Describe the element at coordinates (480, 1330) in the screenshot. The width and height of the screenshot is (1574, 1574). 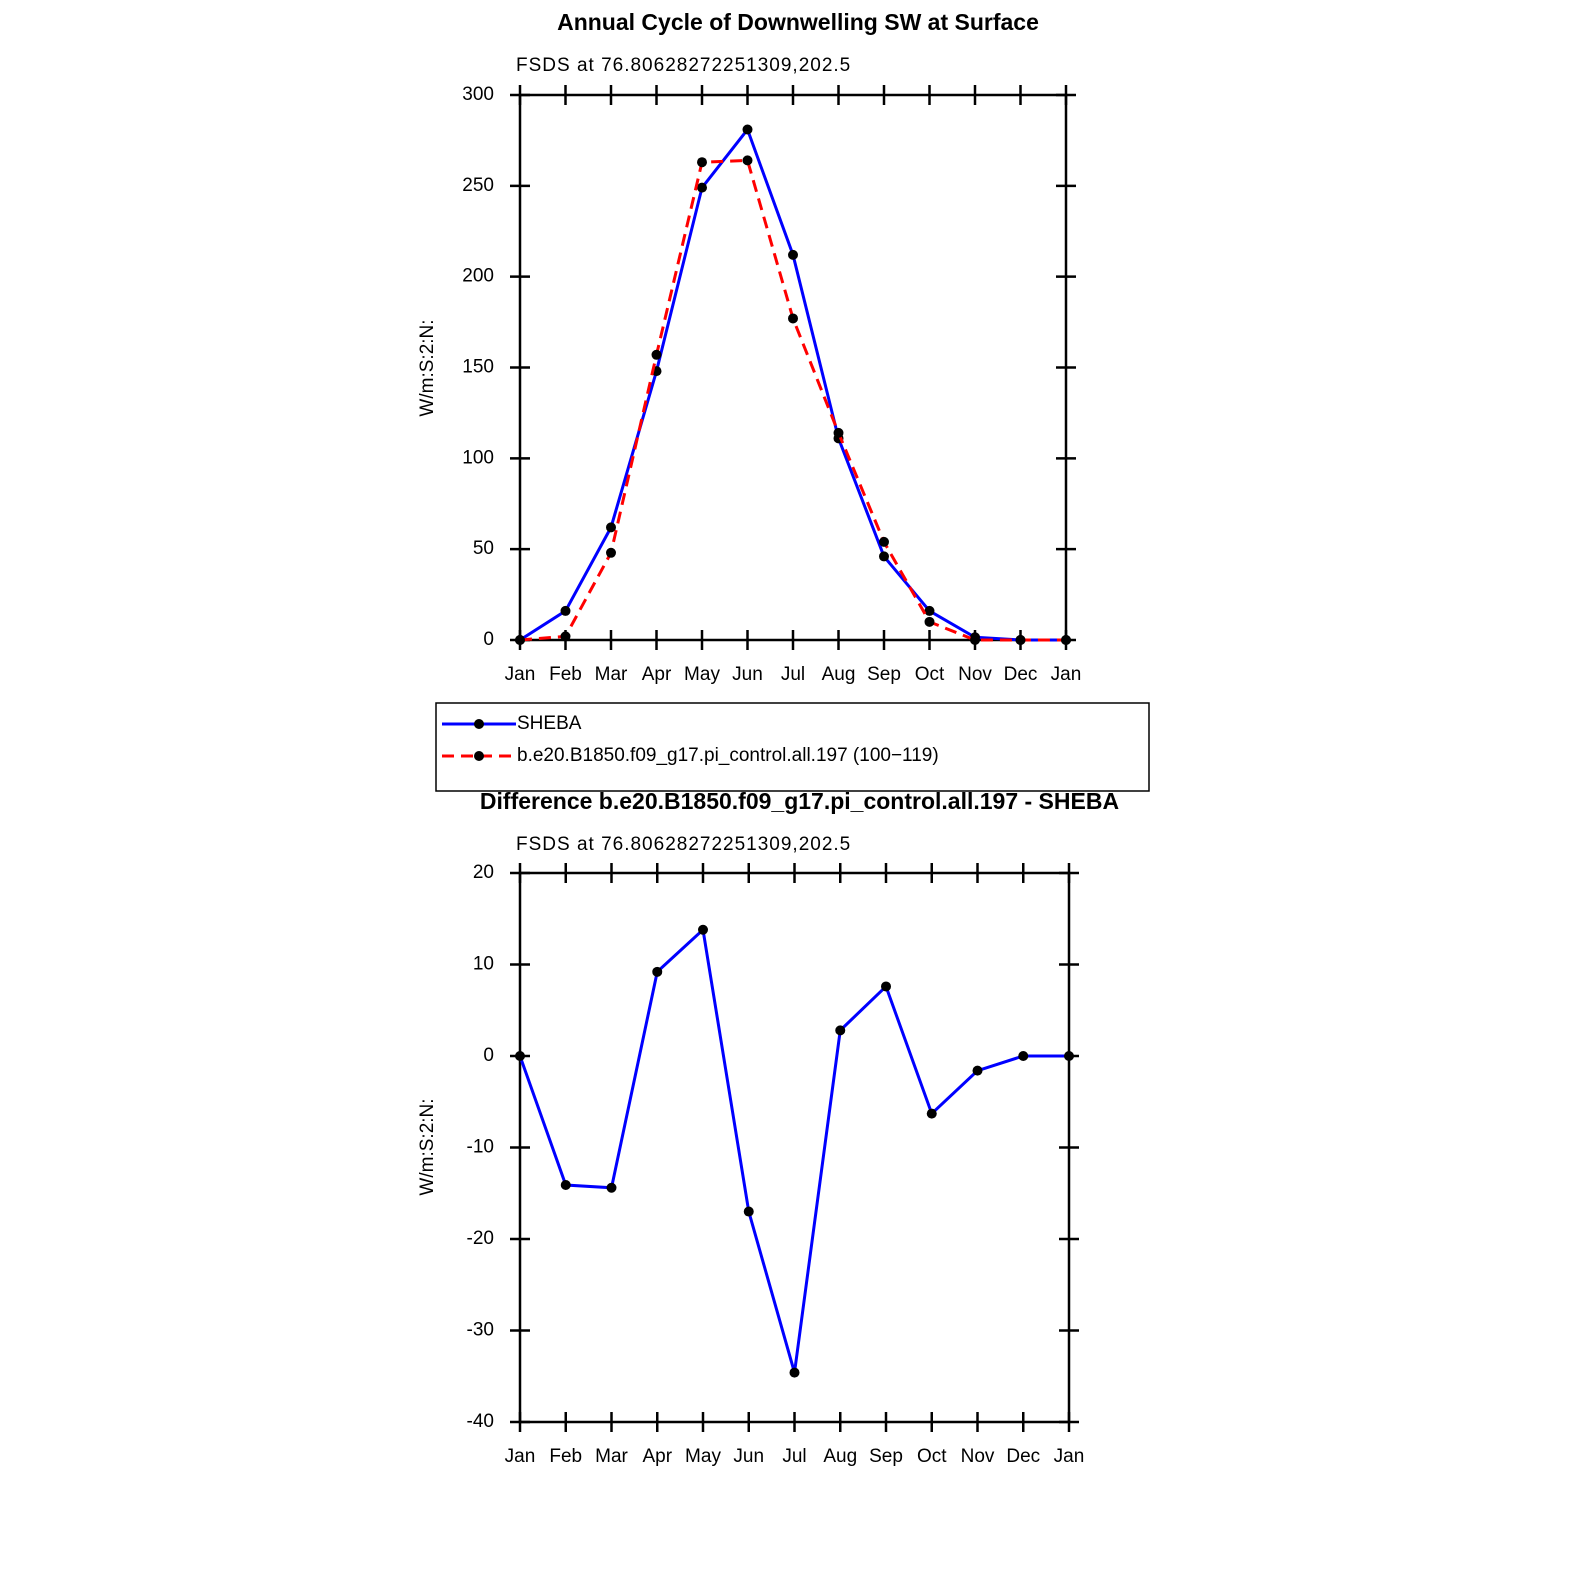
I see `y-tick-label: -30` at that location.